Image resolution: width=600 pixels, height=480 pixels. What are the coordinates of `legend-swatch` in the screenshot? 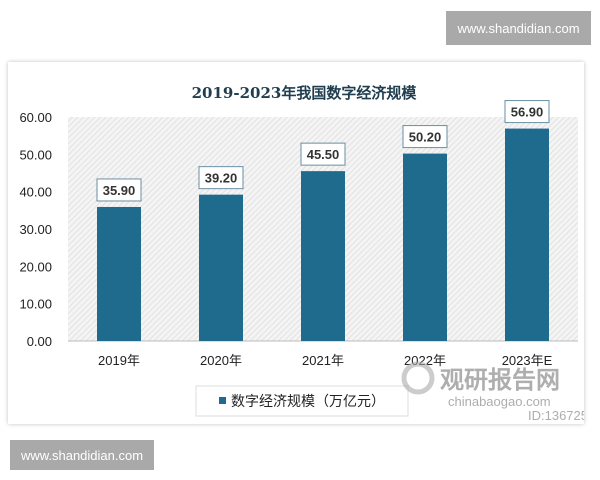 It's located at (222, 400).